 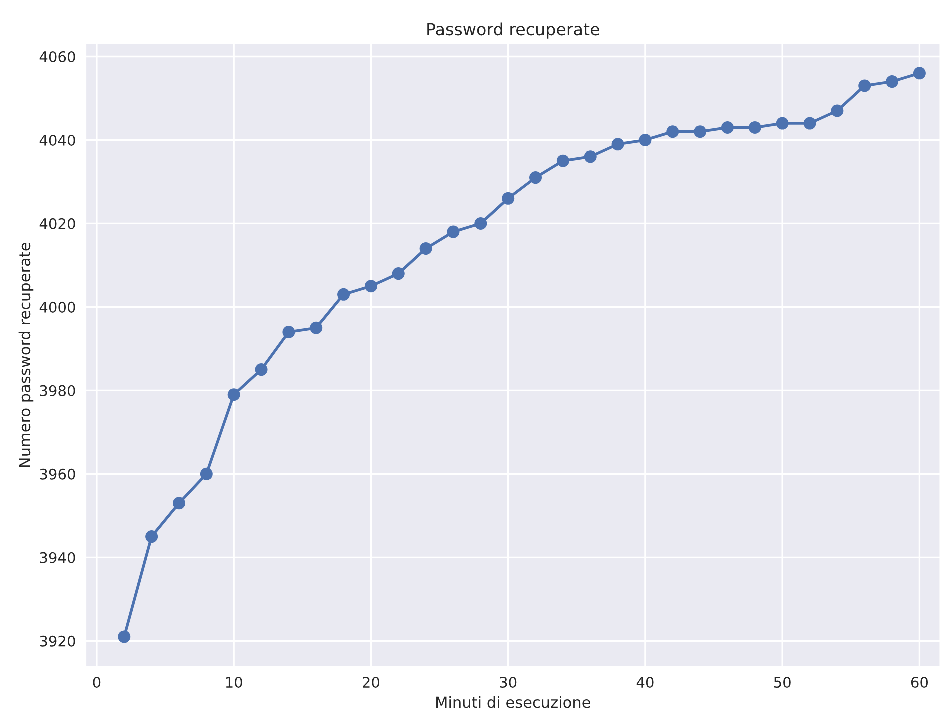 What do you see at coordinates (234, 682) in the screenshot?
I see `x-tick-label: 10` at bounding box center [234, 682].